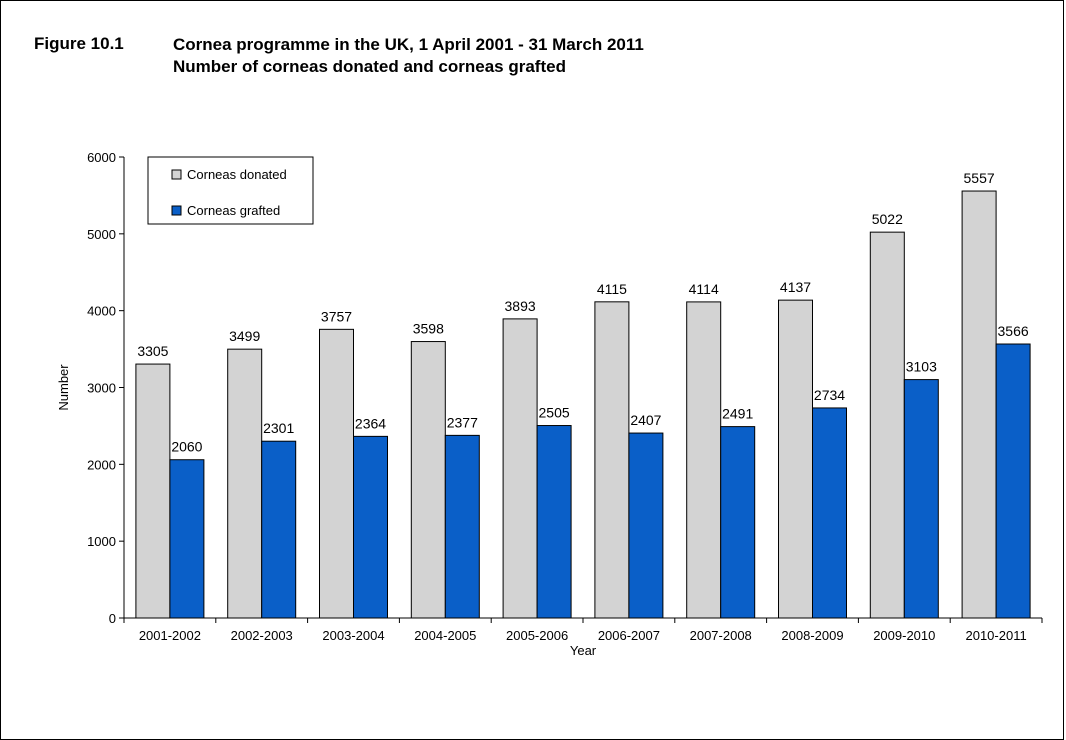 This screenshot has width=1066, height=740. What do you see at coordinates (244, 336) in the screenshot?
I see `data-label: 3499` at bounding box center [244, 336].